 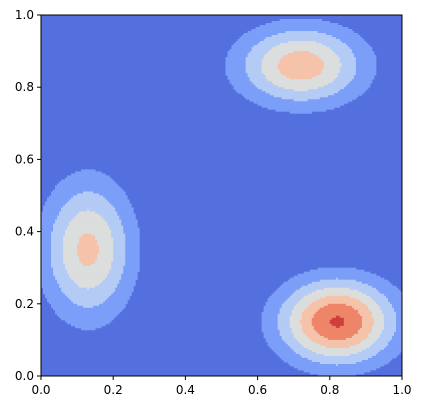 I want to click on y-tick-label: 0.2, so click(x=24, y=304).